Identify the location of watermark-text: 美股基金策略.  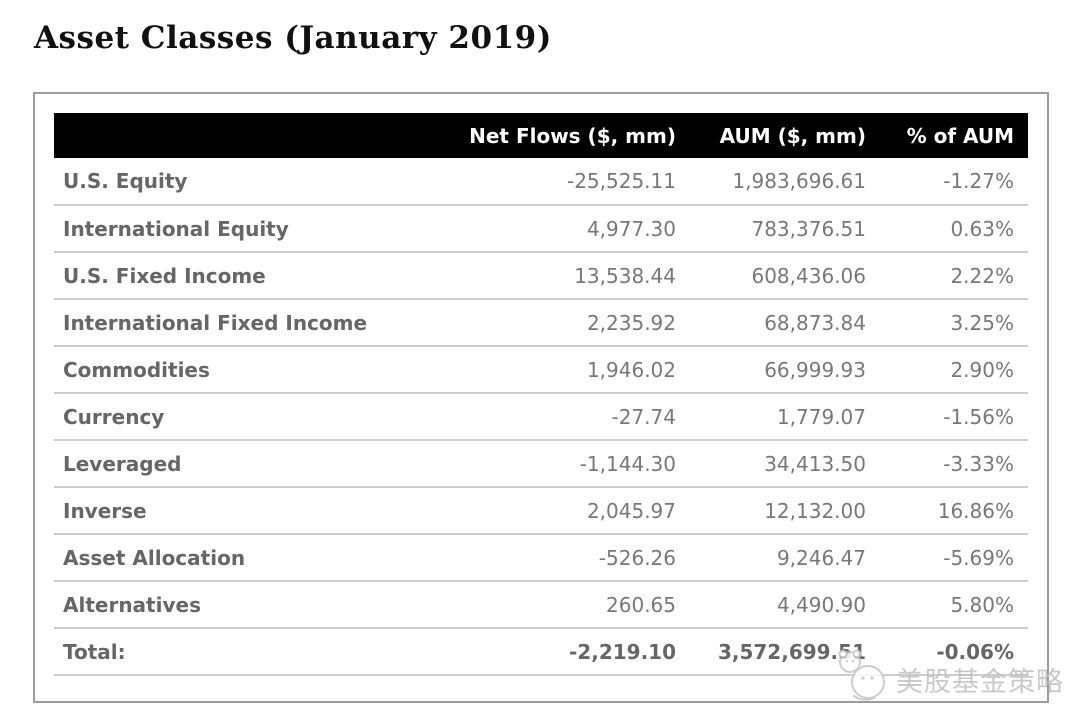
(980, 682).